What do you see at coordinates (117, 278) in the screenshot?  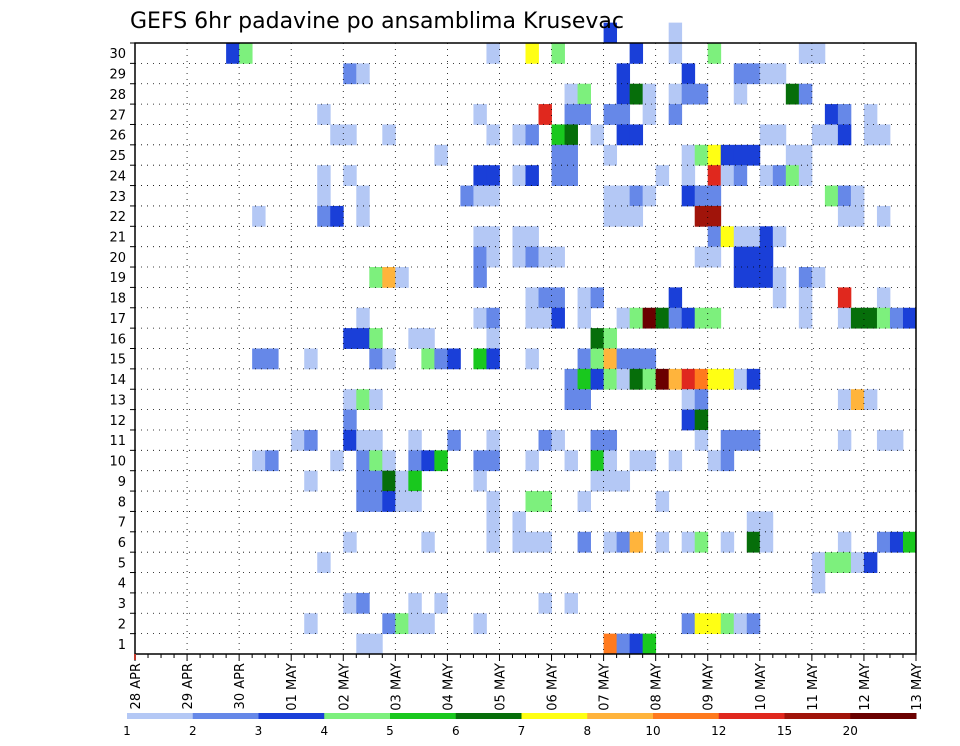 I see `y-tick-label: 19` at bounding box center [117, 278].